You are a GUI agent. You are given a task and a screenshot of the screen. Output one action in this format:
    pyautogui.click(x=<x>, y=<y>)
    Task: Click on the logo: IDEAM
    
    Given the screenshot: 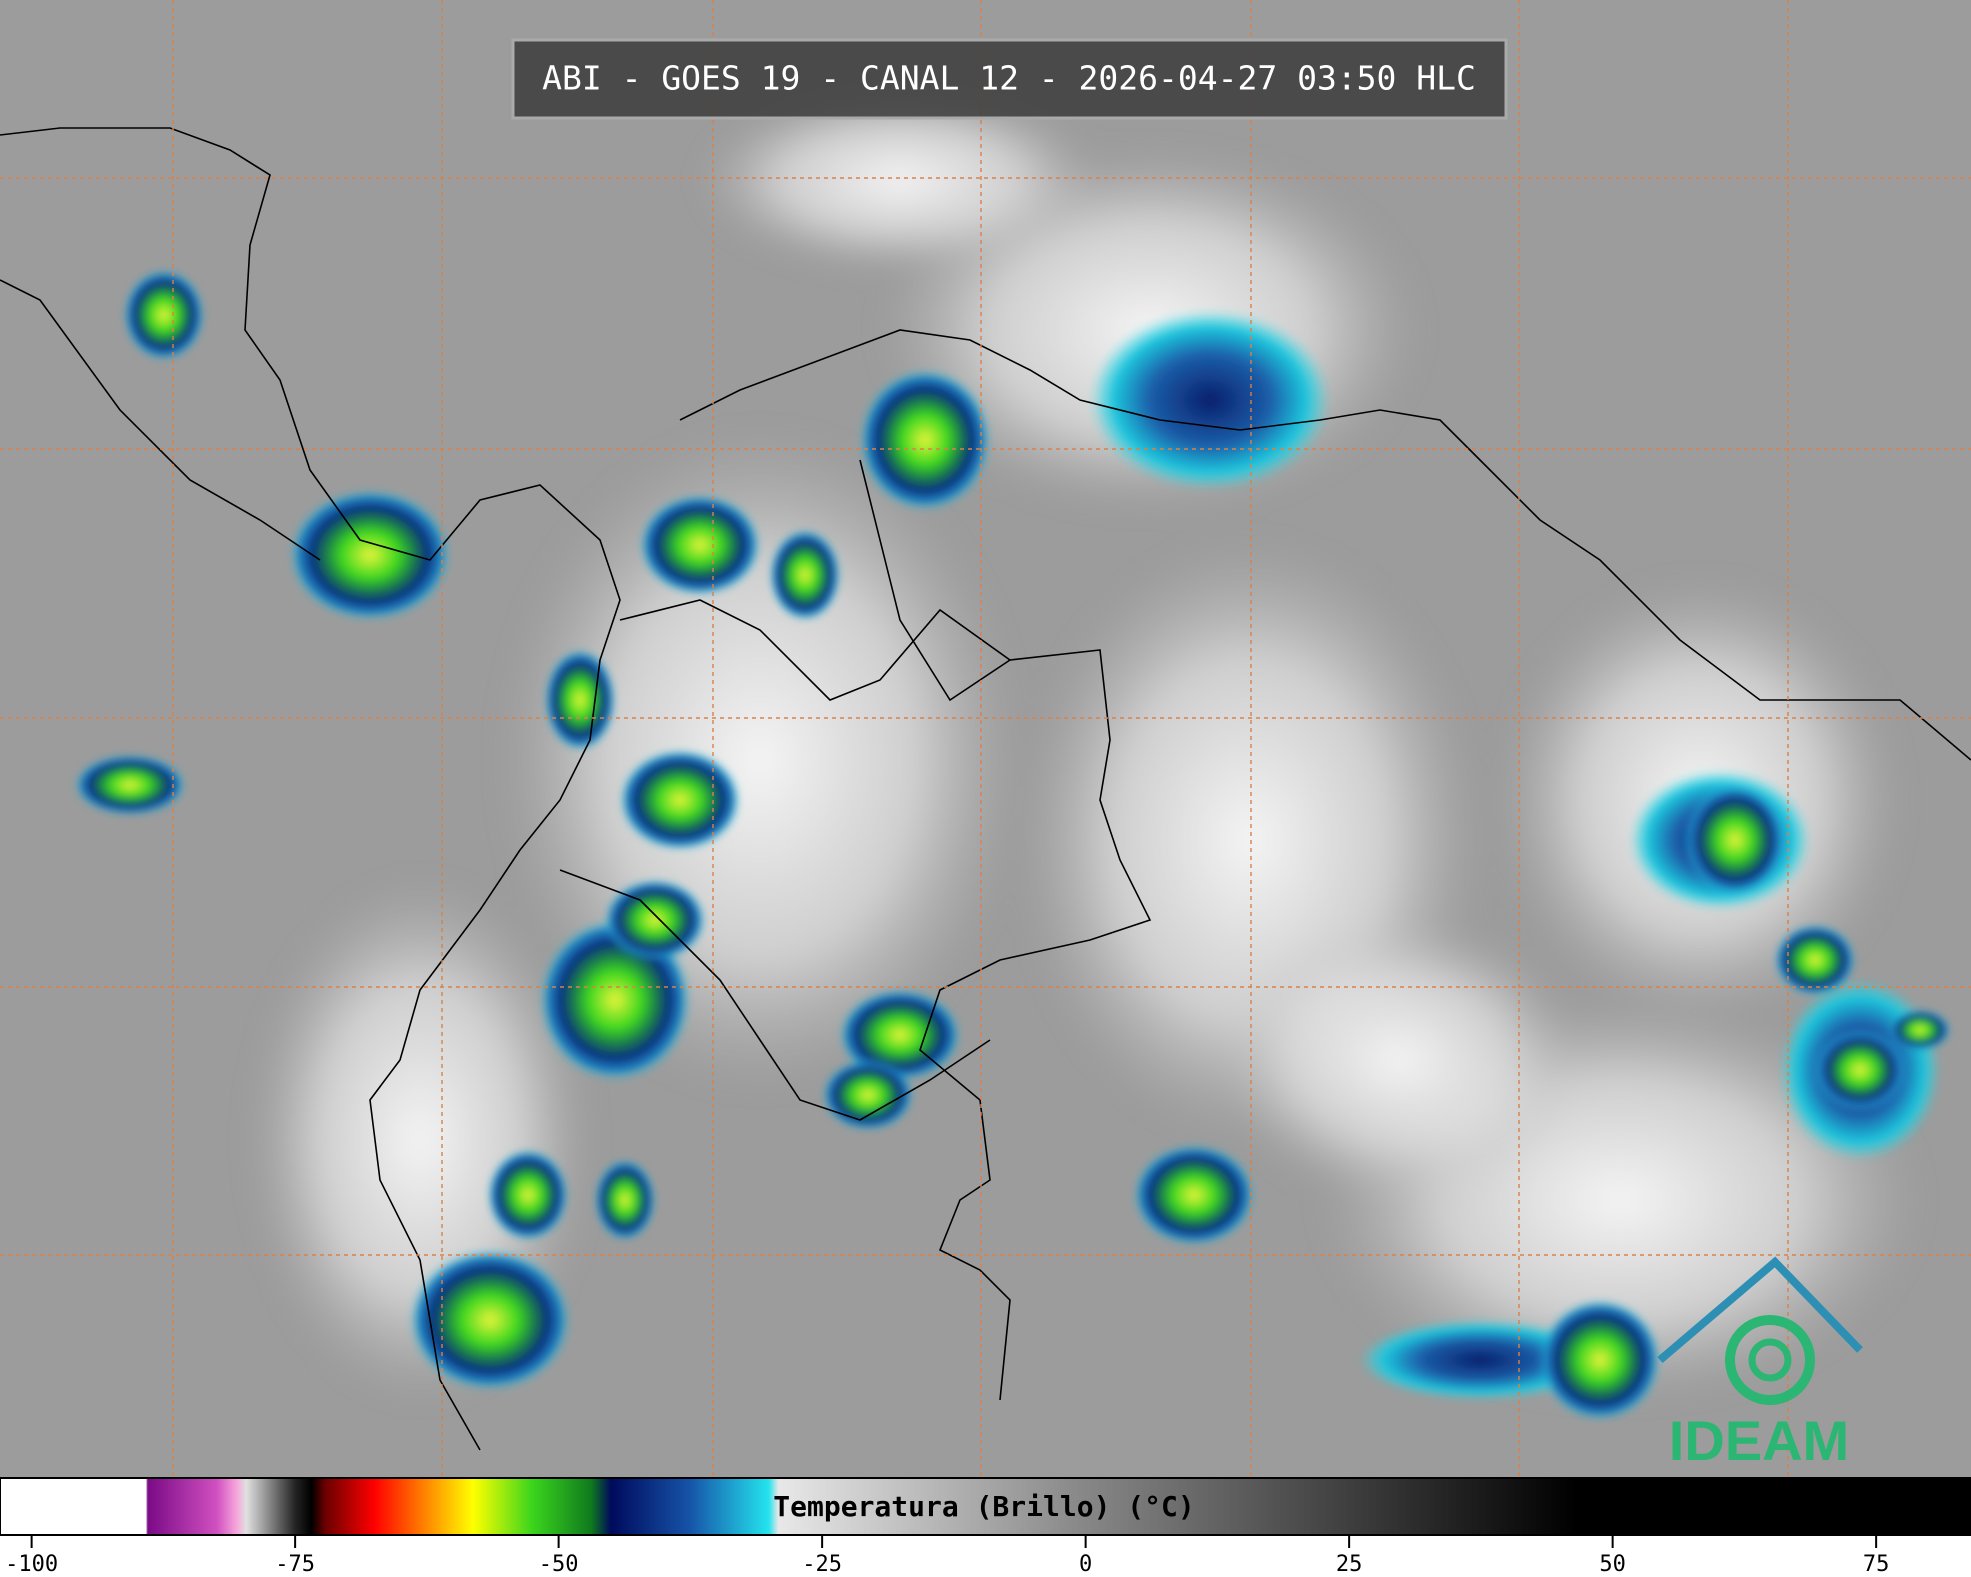 What is the action you would take?
    pyautogui.click(x=1760, y=1364)
    